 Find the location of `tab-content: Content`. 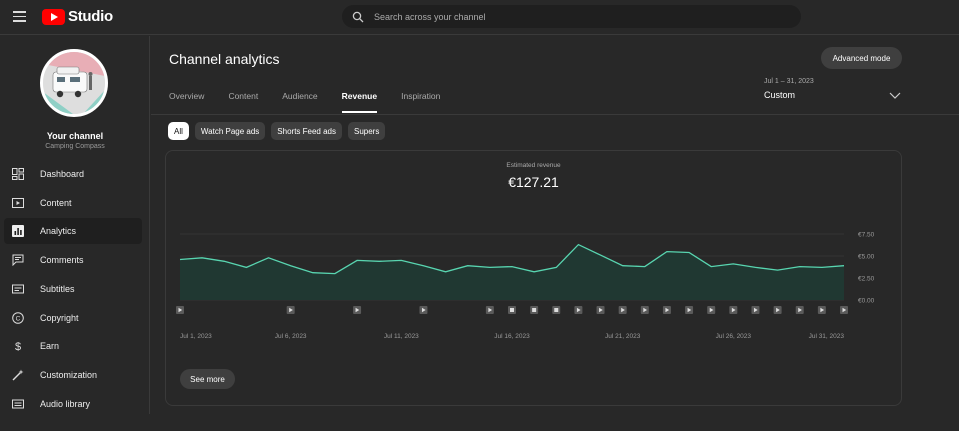

tab-content: Content is located at coordinates (243, 102).